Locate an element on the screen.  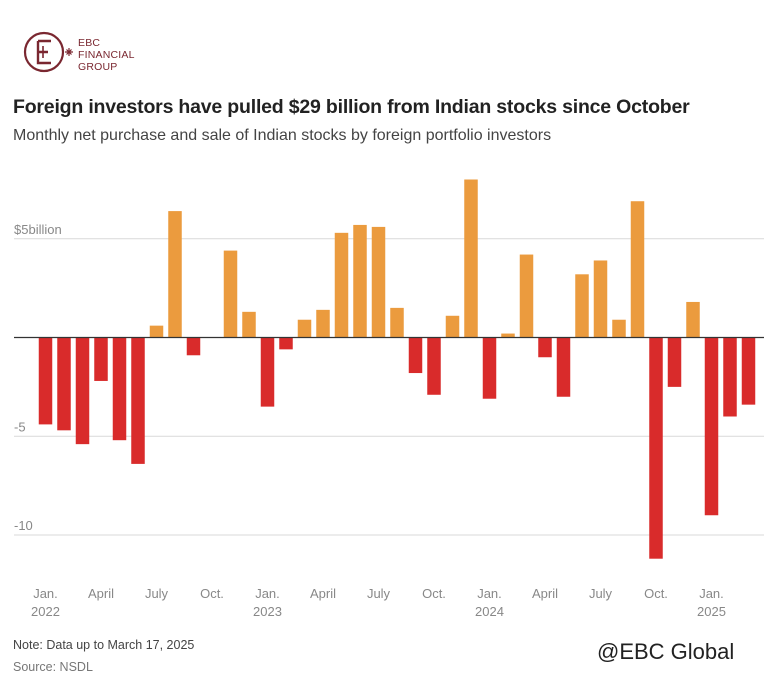
brand-name: EBC FINANCIAL GROUP is located at coordinates (106, 55).